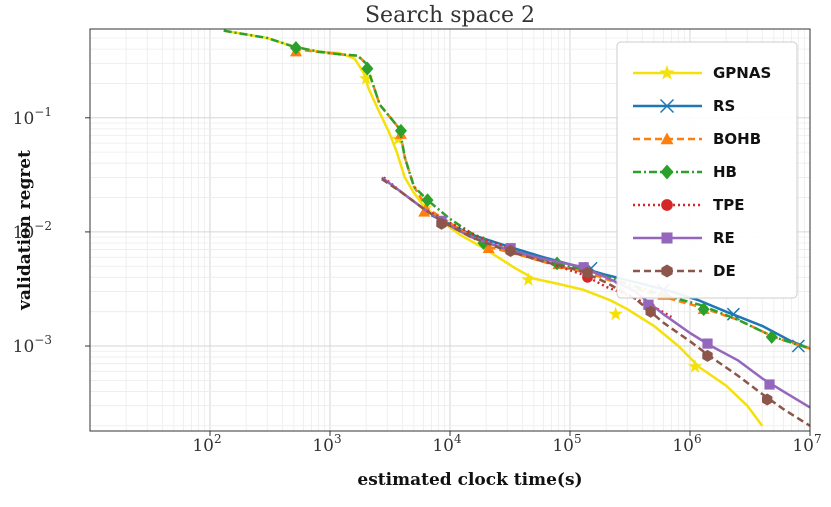  Describe the element at coordinates (469, 480) in the screenshot. I see `x-axis-label: estimated clock time(s)` at that location.